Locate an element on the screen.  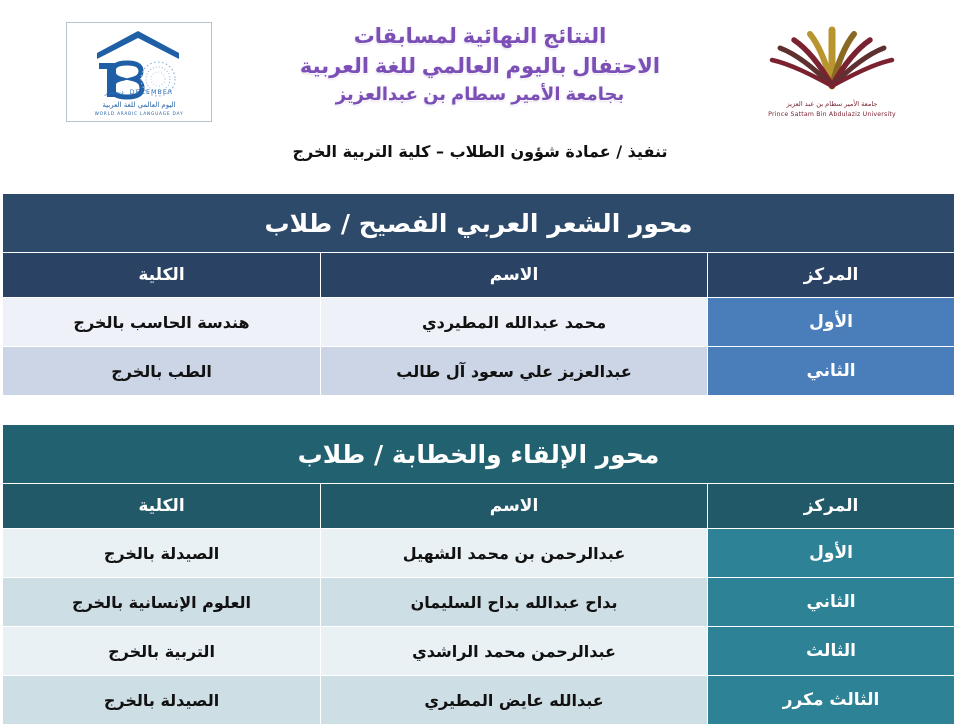
table-title: محور الشعر العربي الفصيح / طلاب is located at coordinates (478, 223).